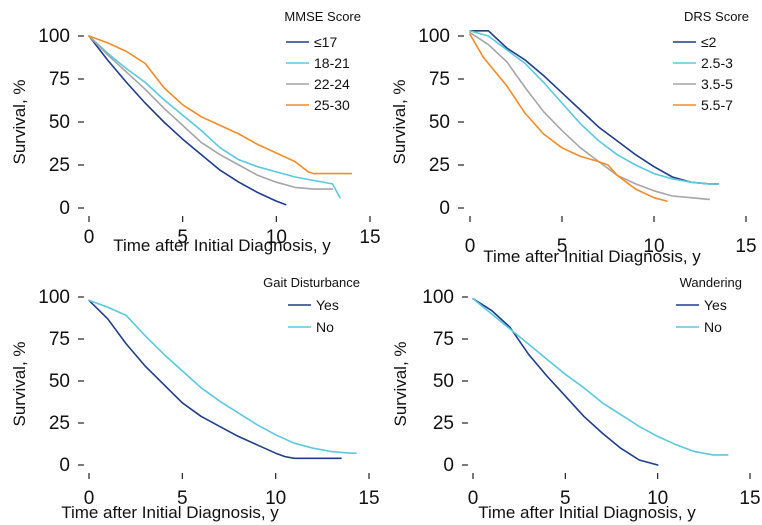 Image resolution: width=762 pixels, height=525 pixels. Describe the element at coordinates (332, 84) in the screenshot. I see `legend-label: 22-24` at that location.